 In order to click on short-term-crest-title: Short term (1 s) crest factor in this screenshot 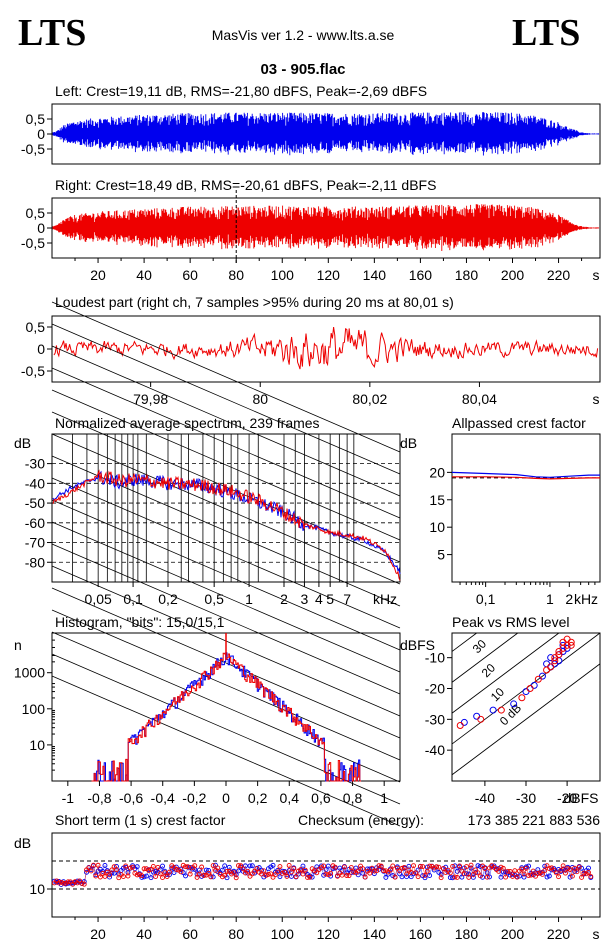, I will do `click(140, 820)`.